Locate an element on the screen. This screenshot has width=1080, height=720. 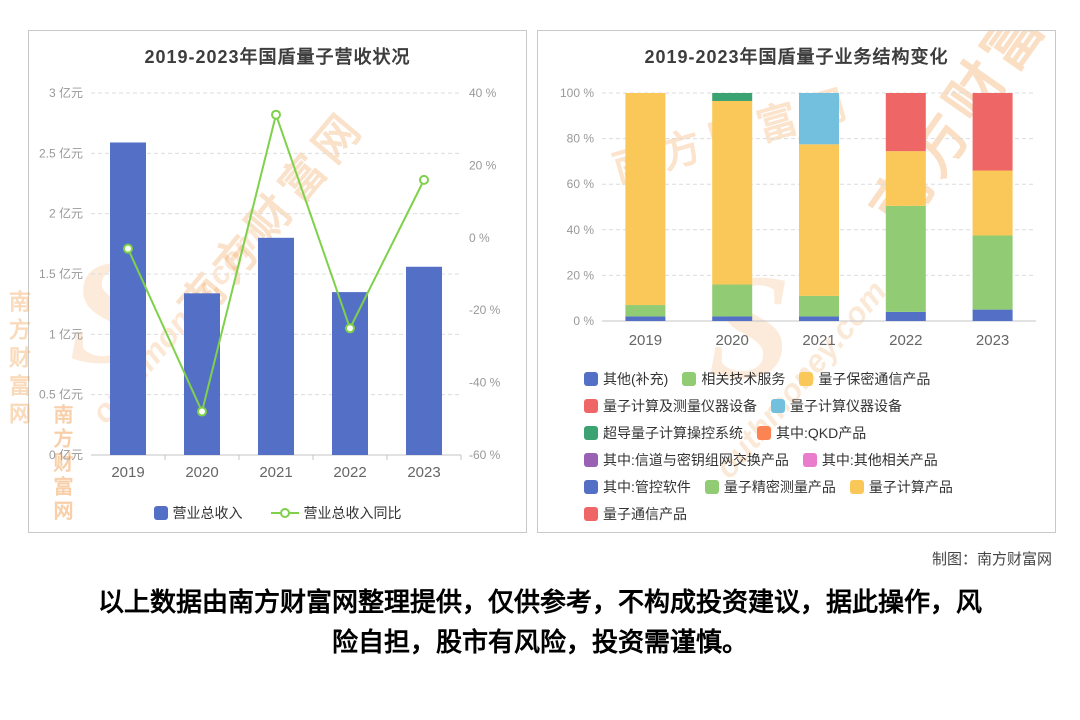
legend-item: 相关技术服务 is located at coordinates (733, 379).